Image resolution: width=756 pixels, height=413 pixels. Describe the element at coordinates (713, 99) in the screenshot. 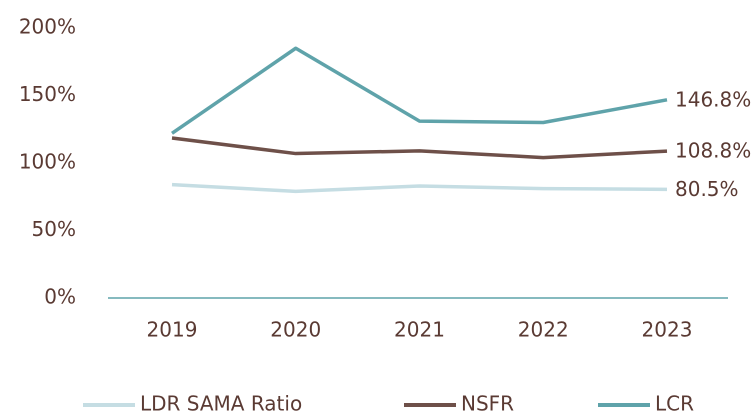

I see `data-label: 146.8%` at that location.